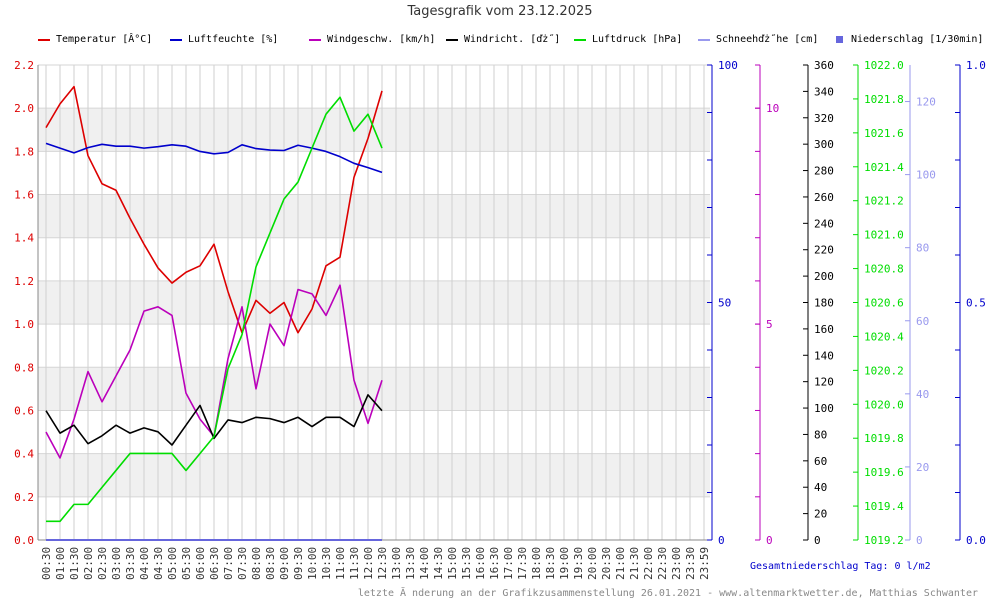  What do you see at coordinates (396, 563) in the screenshot?
I see `x-tick-label: 13:00` at bounding box center [396, 563].